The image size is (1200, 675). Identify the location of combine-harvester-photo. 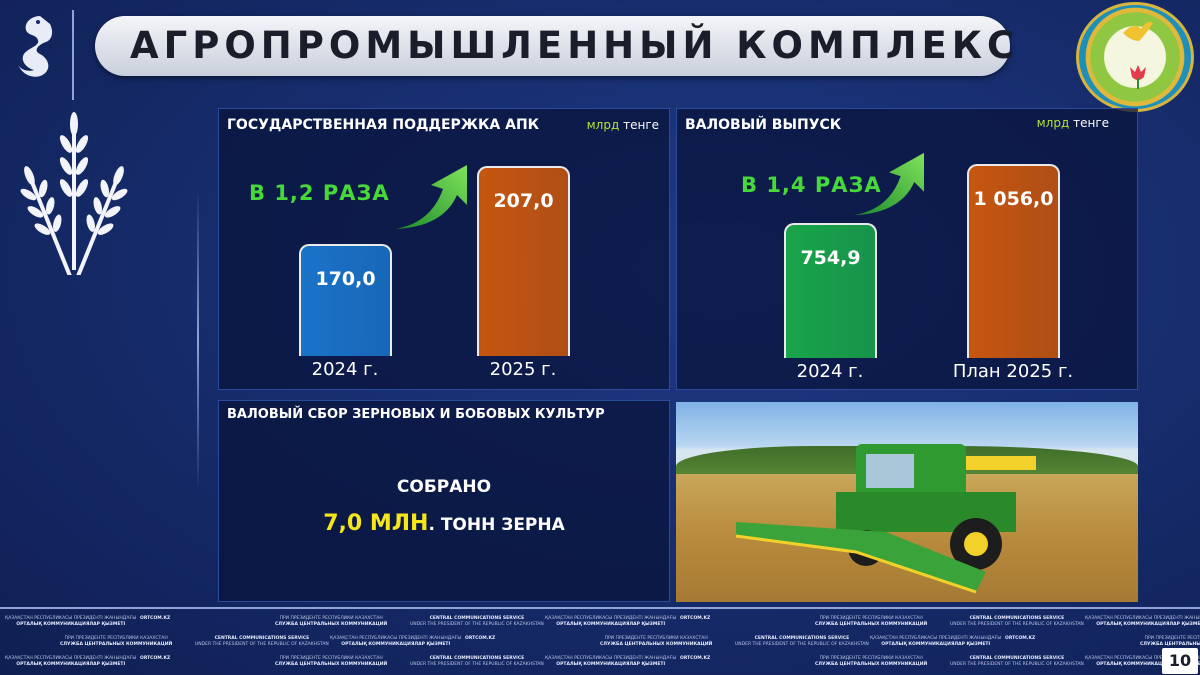
(907, 502).